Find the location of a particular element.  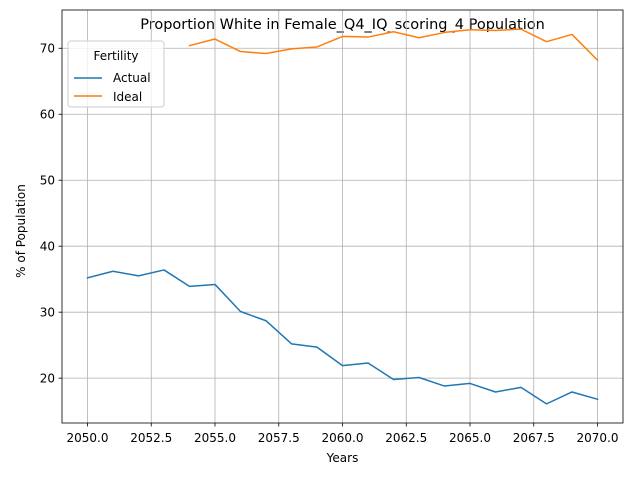

x-tick-label: 2052.5 is located at coordinates (151, 438).